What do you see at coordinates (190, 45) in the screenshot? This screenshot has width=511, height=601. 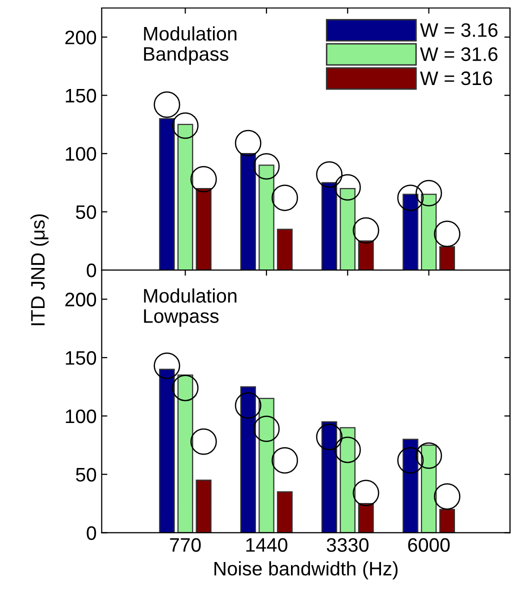 I see `annotation: Modulation Bandpass` at bounding box center [190, 45].